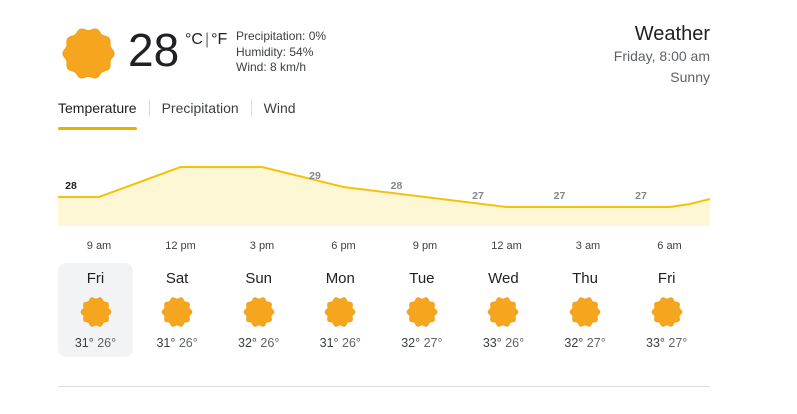  I want to click on day-name: Sat, so click(177, 278).